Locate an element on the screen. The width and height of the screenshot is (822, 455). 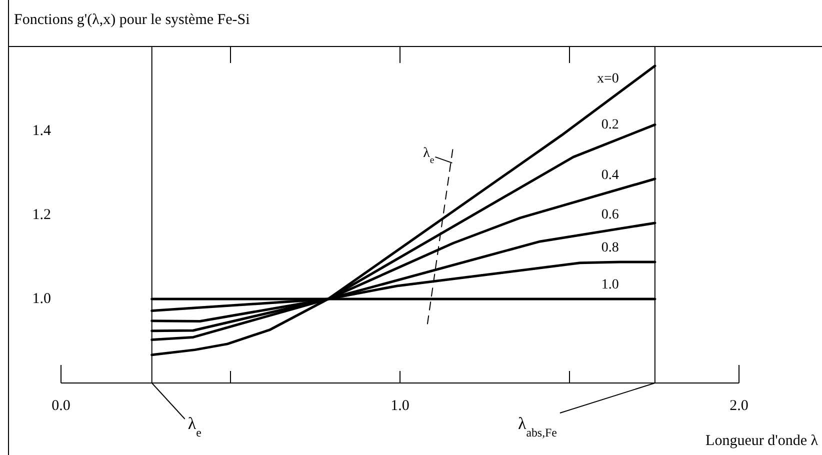
y-tick-label: 1.0 is located at coordinates (41, 298).